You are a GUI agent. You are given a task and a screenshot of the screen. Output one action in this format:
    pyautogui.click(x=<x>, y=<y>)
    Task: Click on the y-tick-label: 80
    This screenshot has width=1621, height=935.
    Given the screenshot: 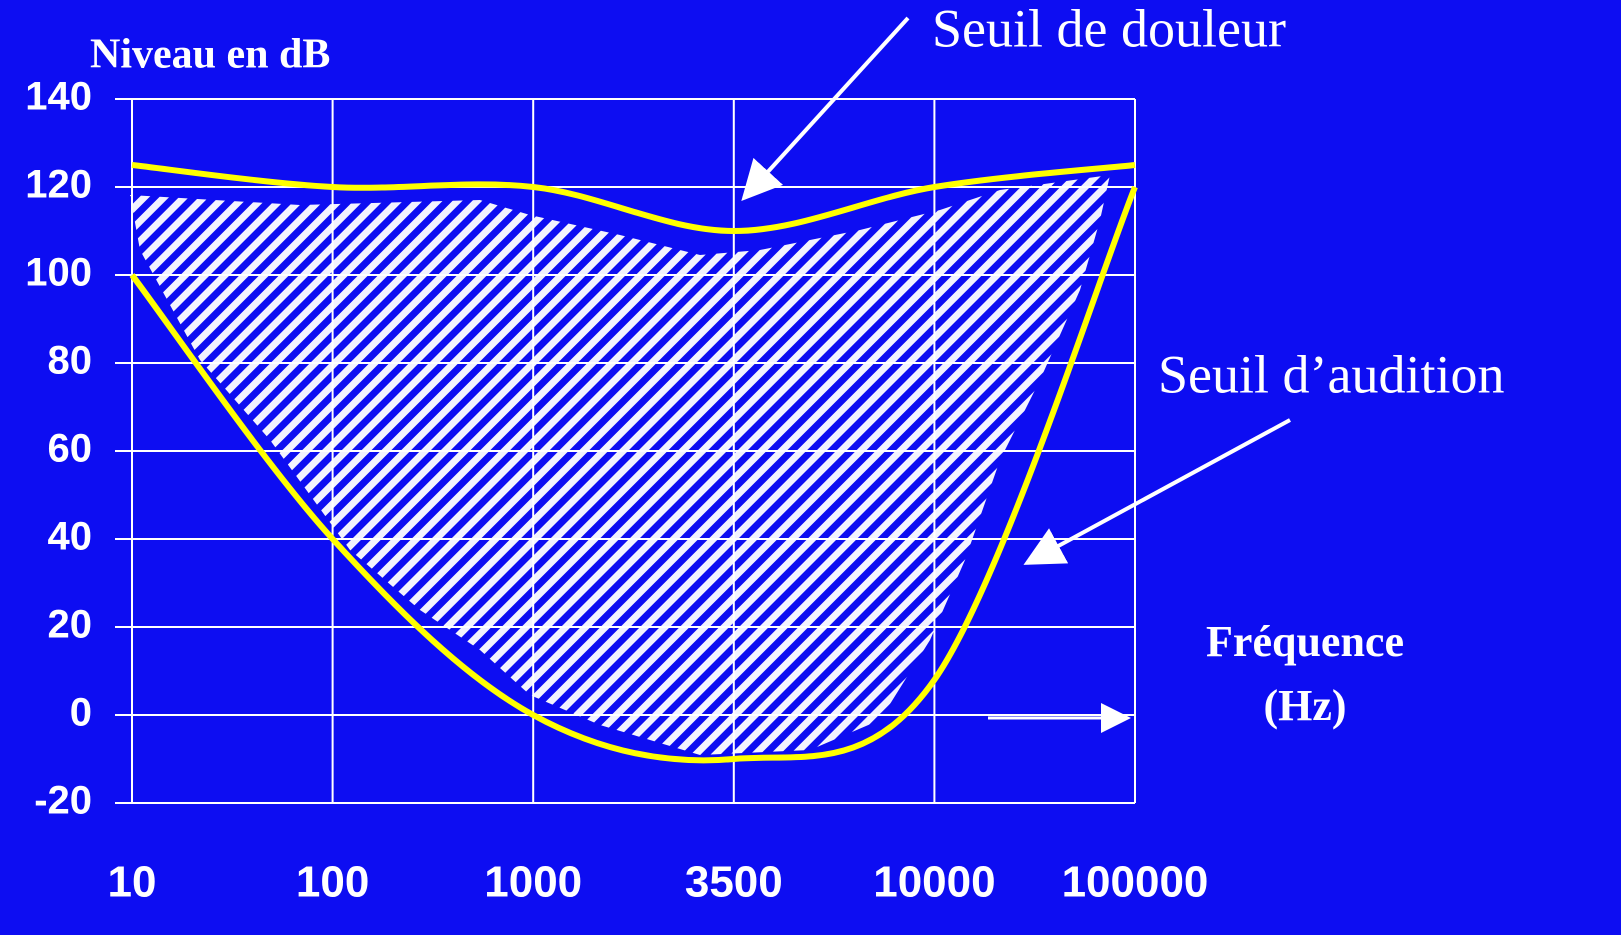 What is the action you would take?
    pyautogui.click(x=70, y=361)
    